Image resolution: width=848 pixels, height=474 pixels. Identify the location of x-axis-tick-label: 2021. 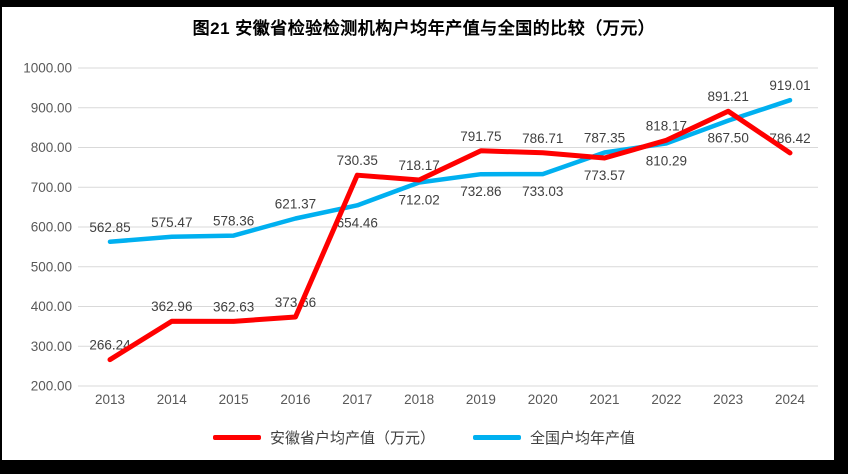
(605, 399).